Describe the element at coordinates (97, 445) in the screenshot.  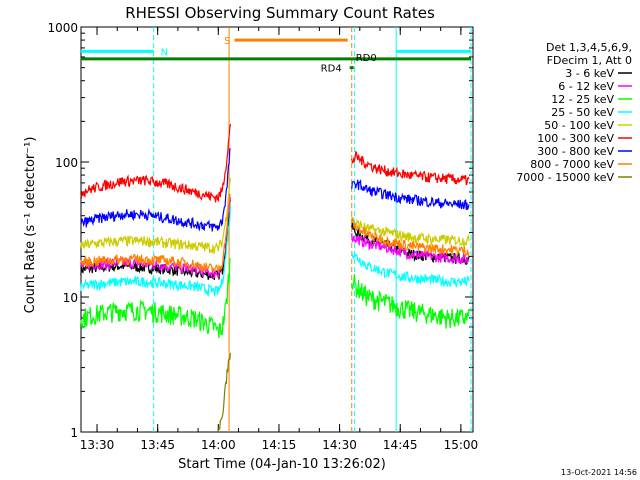
I see `x-tick-label: 13:30` at that location.